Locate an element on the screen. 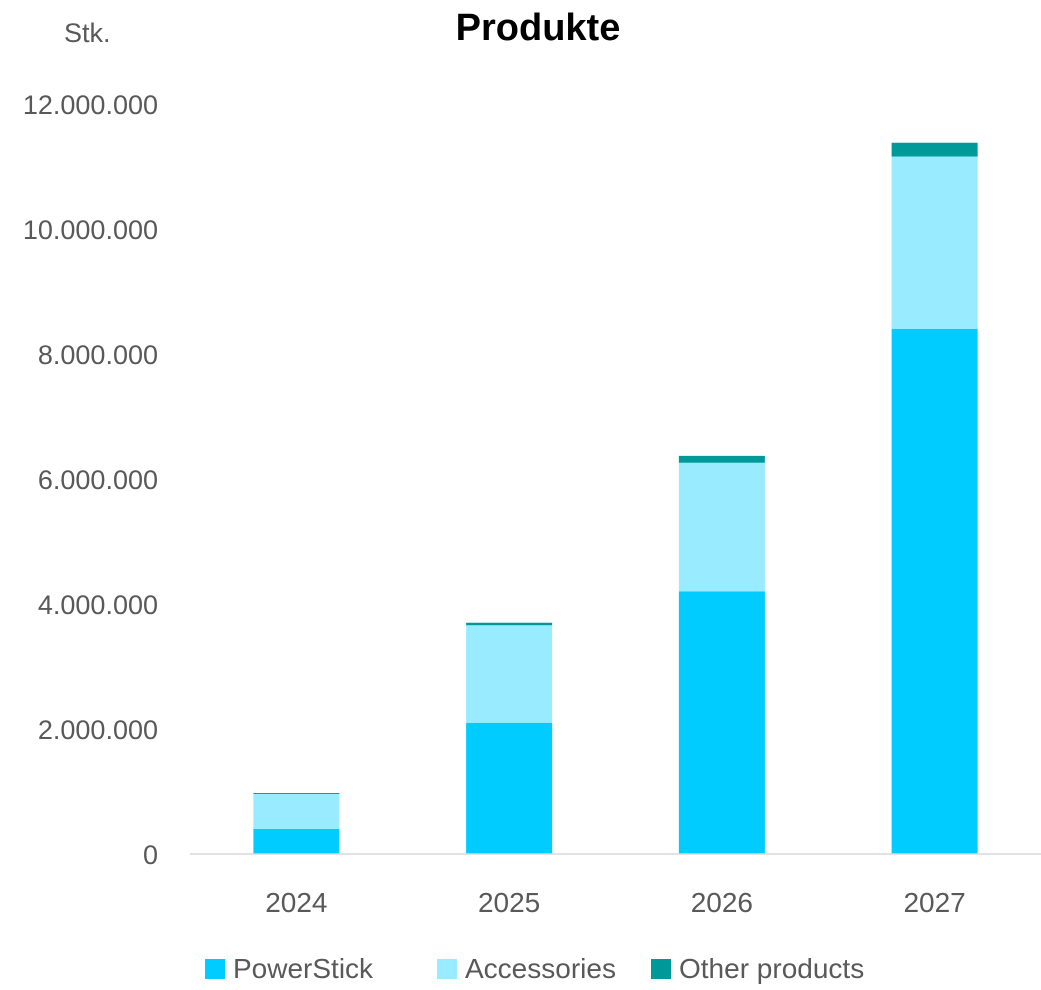 The width and height of the screenshot is (1041, 990). bar-accessories-2025 is located at coordinates (509, 674).